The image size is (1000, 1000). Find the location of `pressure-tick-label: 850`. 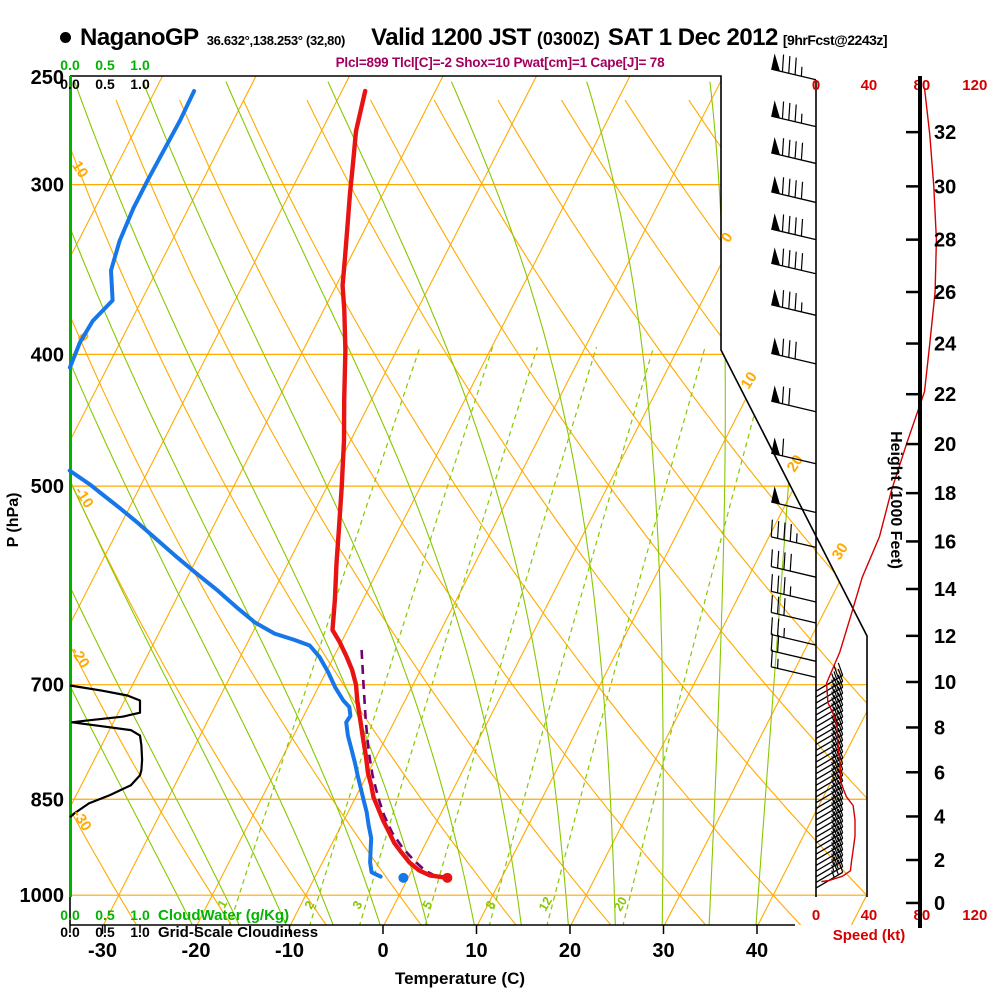

pressure-tick-label: 850 is located at coordinates (47, 800).